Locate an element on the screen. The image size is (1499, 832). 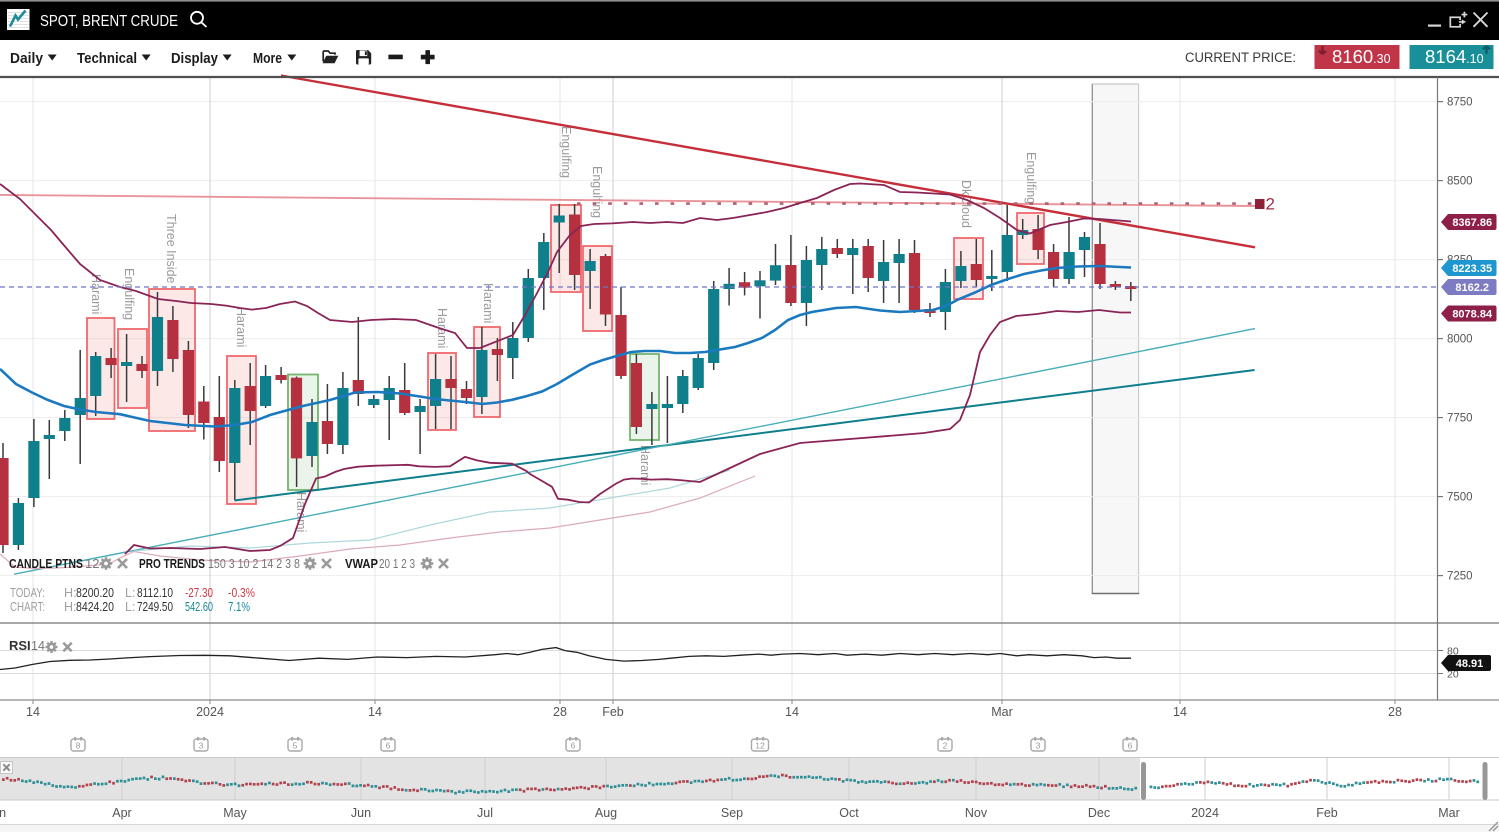
svg-text: 7.1% is located at coordinates (239, 607).